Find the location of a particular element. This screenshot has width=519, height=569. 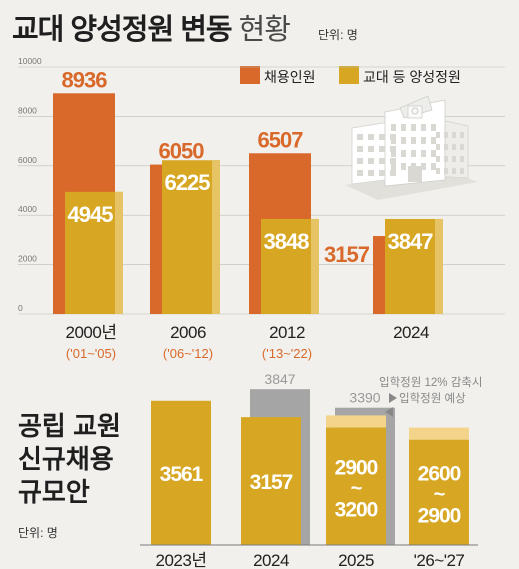

arrow-right-icon is located at coordinates (393, 398).